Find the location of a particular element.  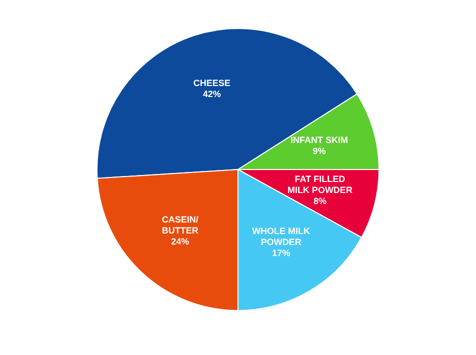

data-label: 42% is located at coordinates (211, 94).